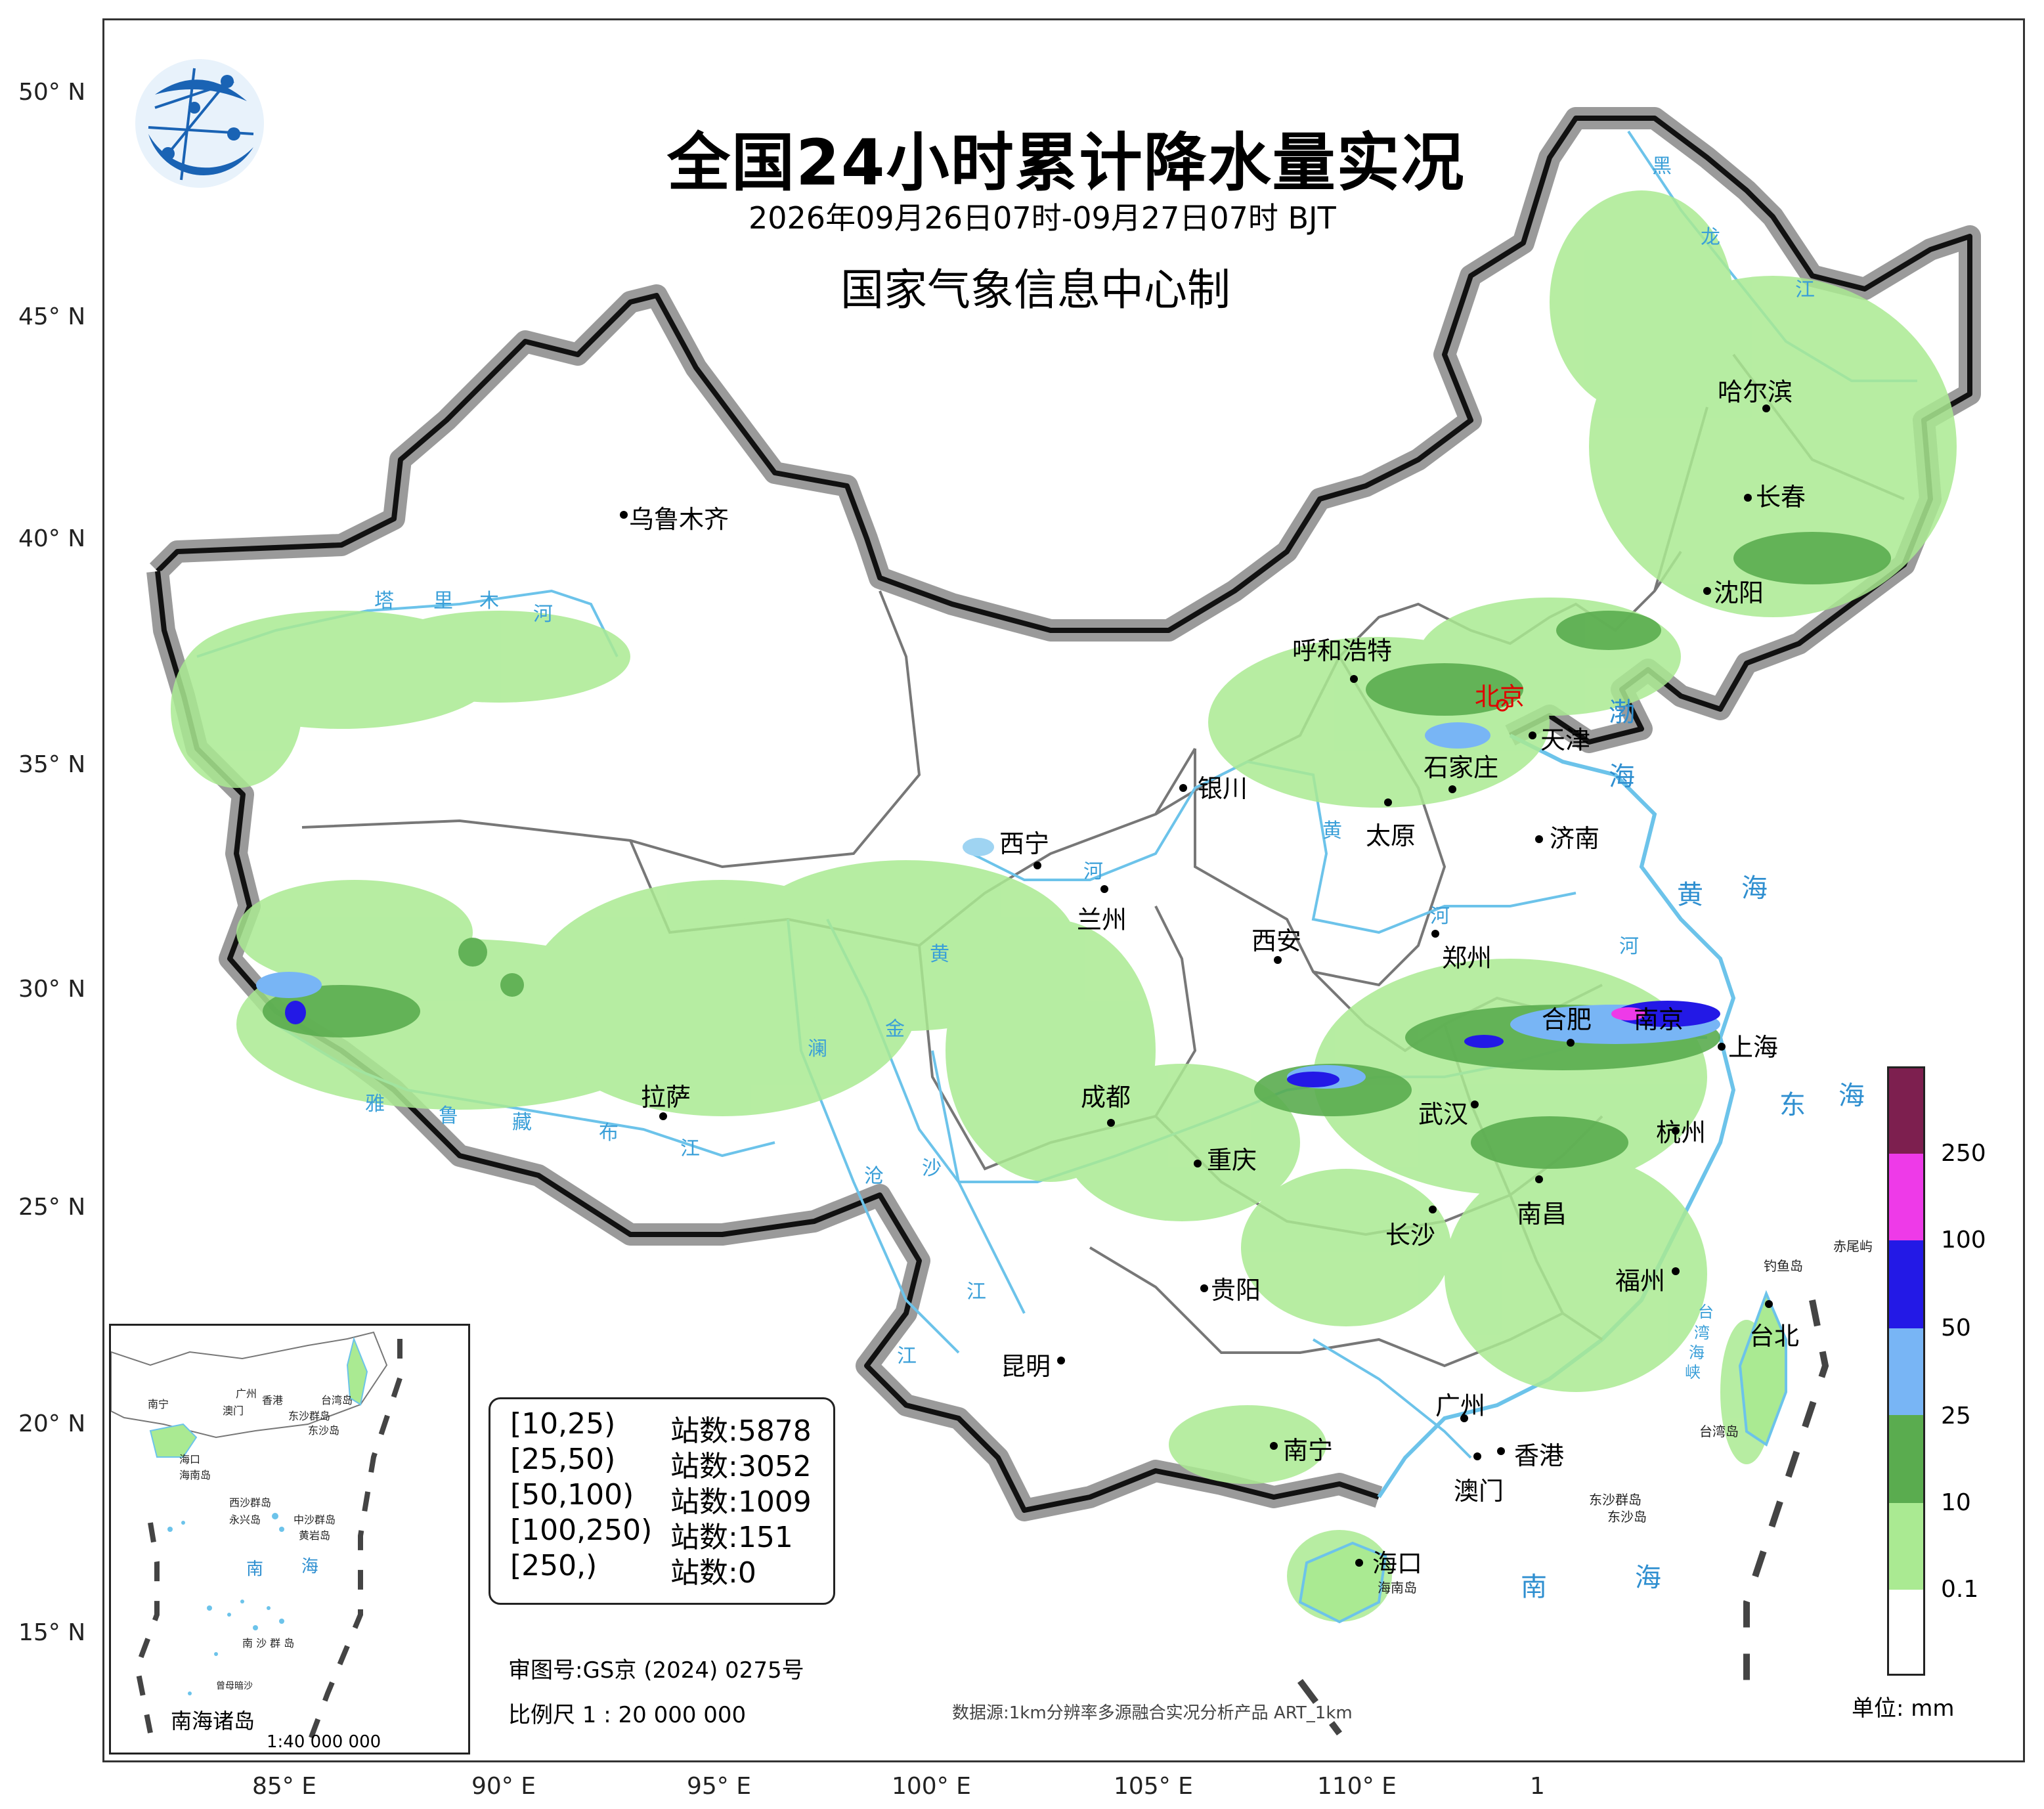 Image resolution: width=2044 pixels, height=1809 pixels. Describe the element at coordinates (1397, 1563) in the screenshot. I see `city-haikou: 海口` at that location.